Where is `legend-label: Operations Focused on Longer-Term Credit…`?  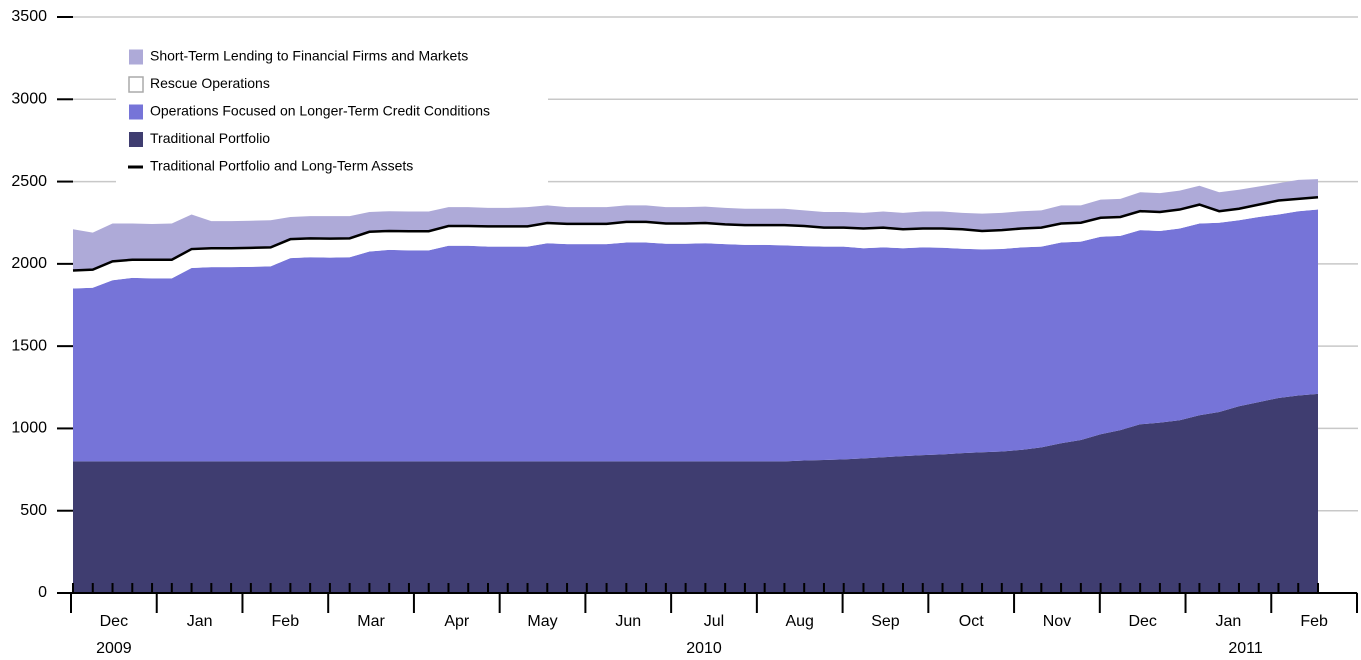
legend-label: Operations Focused on Longer-Term Credit… is located at coordinates (320, 111).